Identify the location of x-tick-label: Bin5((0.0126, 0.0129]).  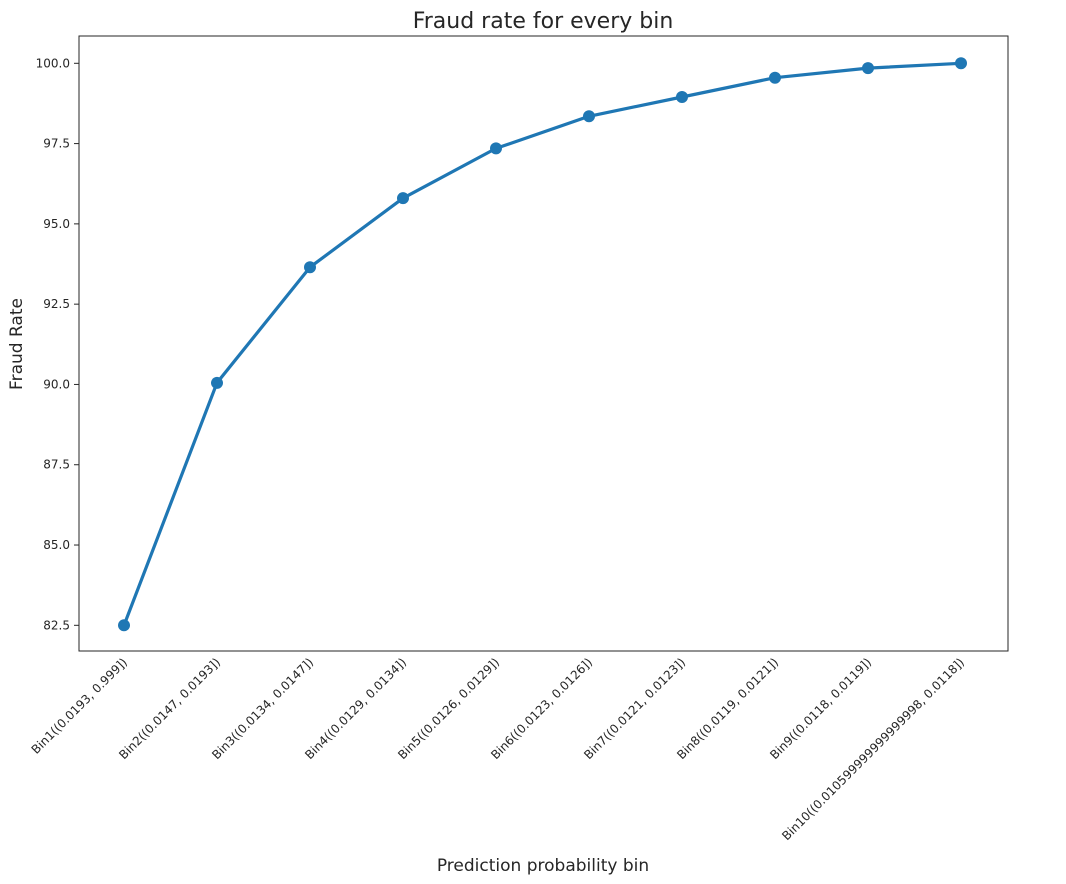
(448, 708).